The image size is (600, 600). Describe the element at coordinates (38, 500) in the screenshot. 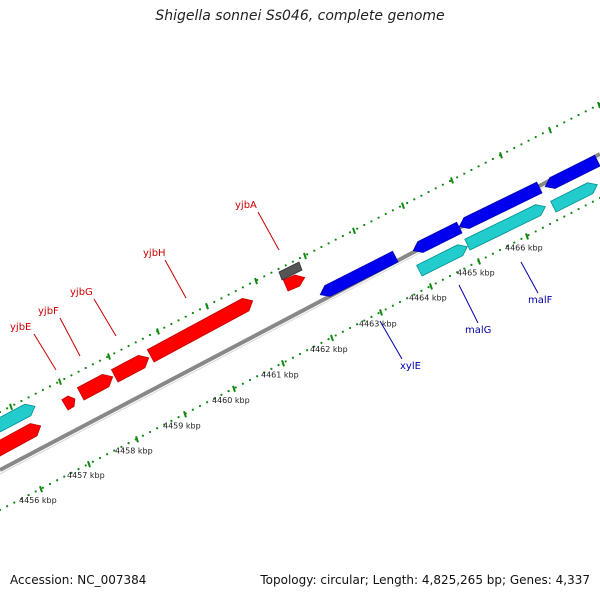

I see `ruler-label: 4456 kbp` at that location.